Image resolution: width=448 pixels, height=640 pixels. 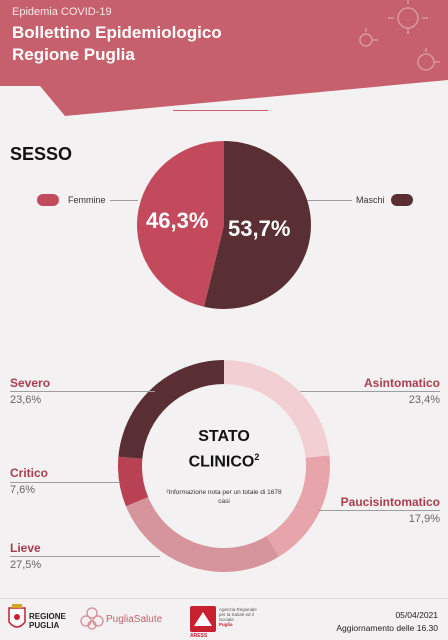 I want to click on header-divider, so click(x=220, y=110).